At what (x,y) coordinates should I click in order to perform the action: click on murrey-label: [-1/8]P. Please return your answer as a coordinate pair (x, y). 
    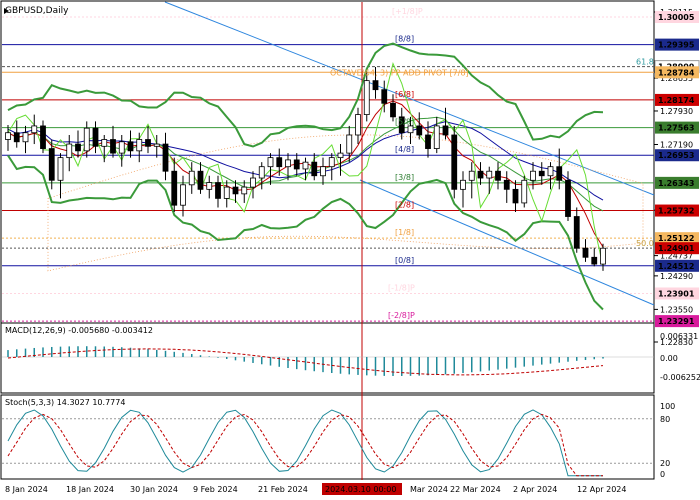
    Looking at the image, I should click on (401, 287).